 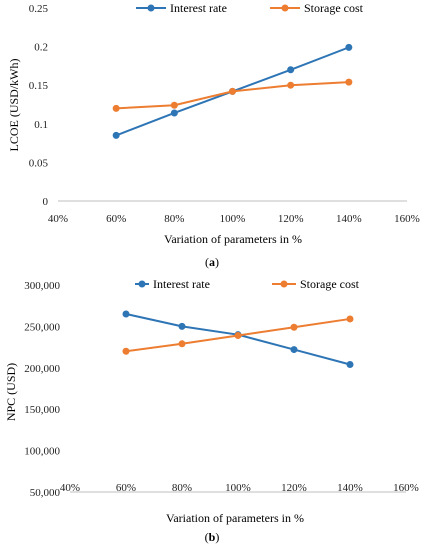 What do you see at coordinates (11, 392) in the screenshot?
I see `y-axis-title: NPC (USD)` at bounding box center [11, 392].